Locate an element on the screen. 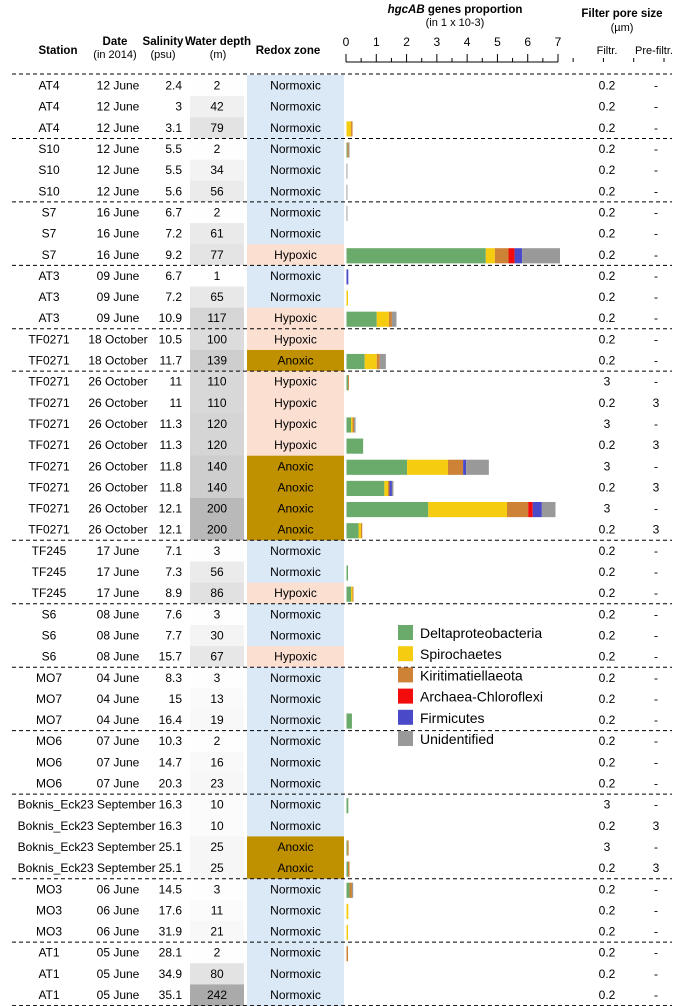  salinity-value: 11.3 is located at coordinates (171, 445).